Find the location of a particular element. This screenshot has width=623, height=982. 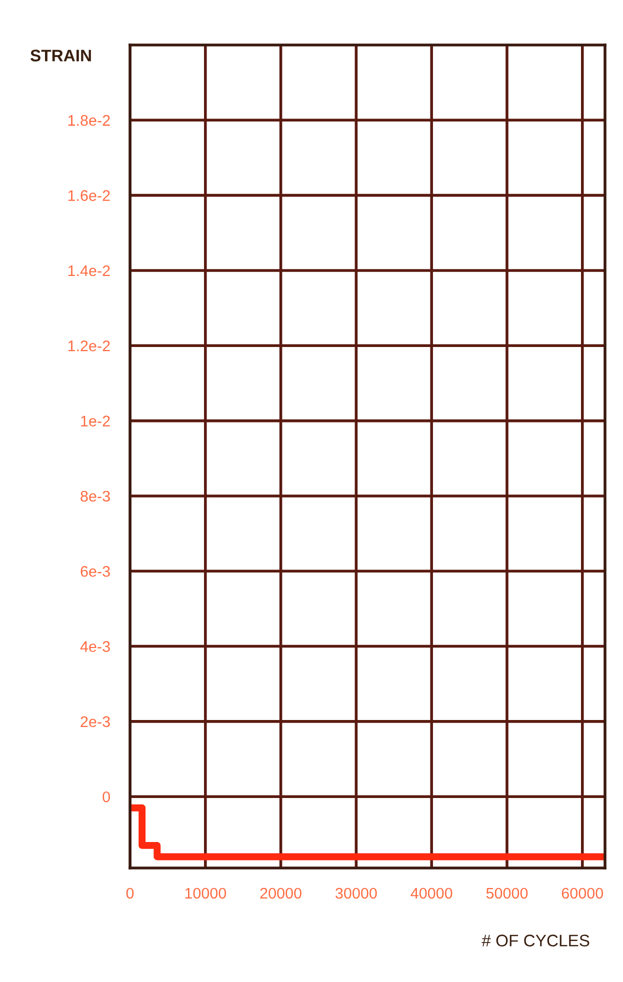

x-tick-label: 40000 is located at coordinates (431, 893).